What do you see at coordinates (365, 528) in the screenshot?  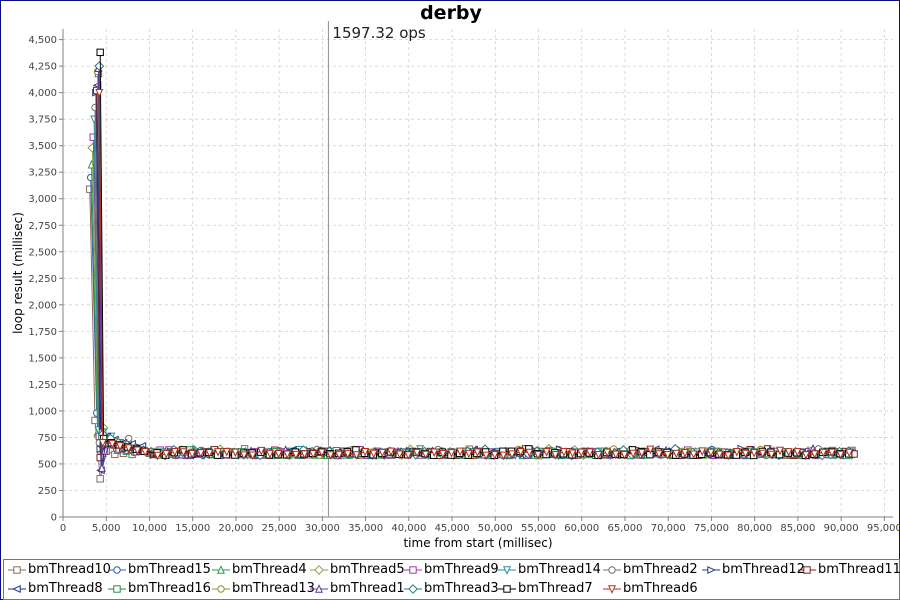 I see `x-tick-label: 35,000` at bounding box center [365, 528].